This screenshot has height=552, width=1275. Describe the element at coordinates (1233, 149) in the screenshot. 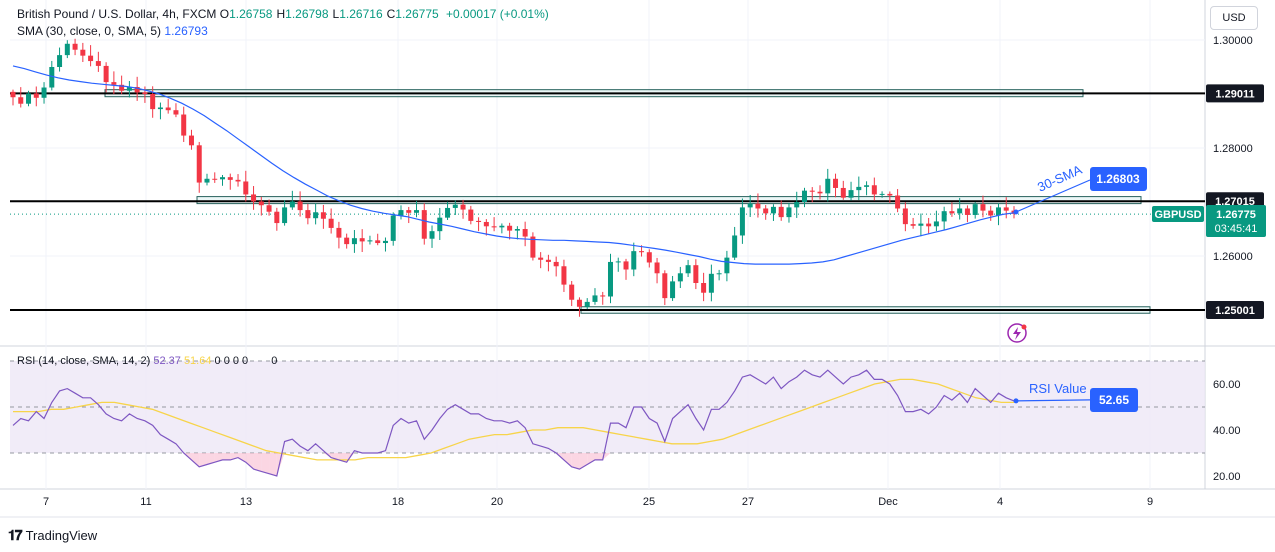

I see `price-tick-label: 1.28000` at that location.